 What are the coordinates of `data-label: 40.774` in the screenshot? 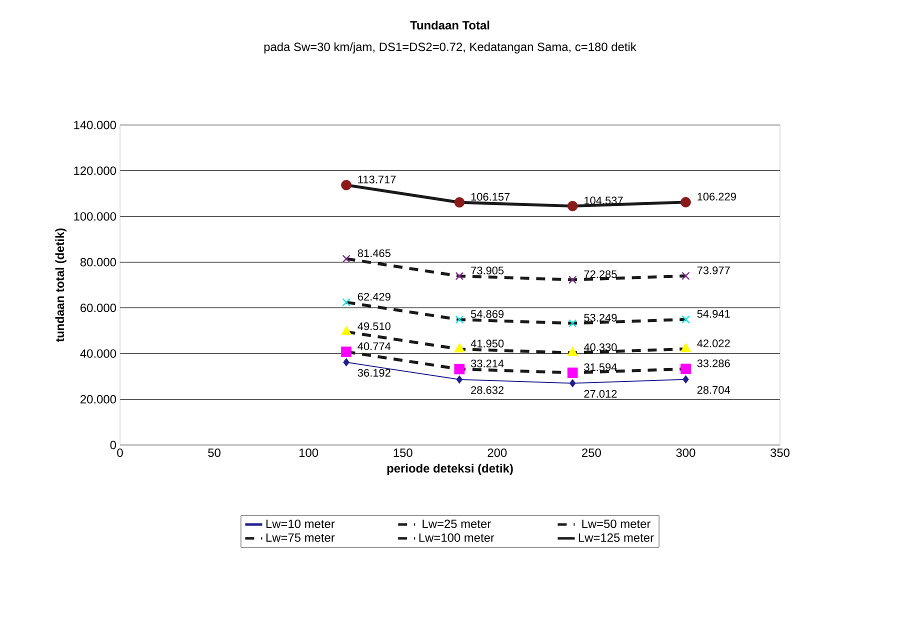 It's located at (374, 346).